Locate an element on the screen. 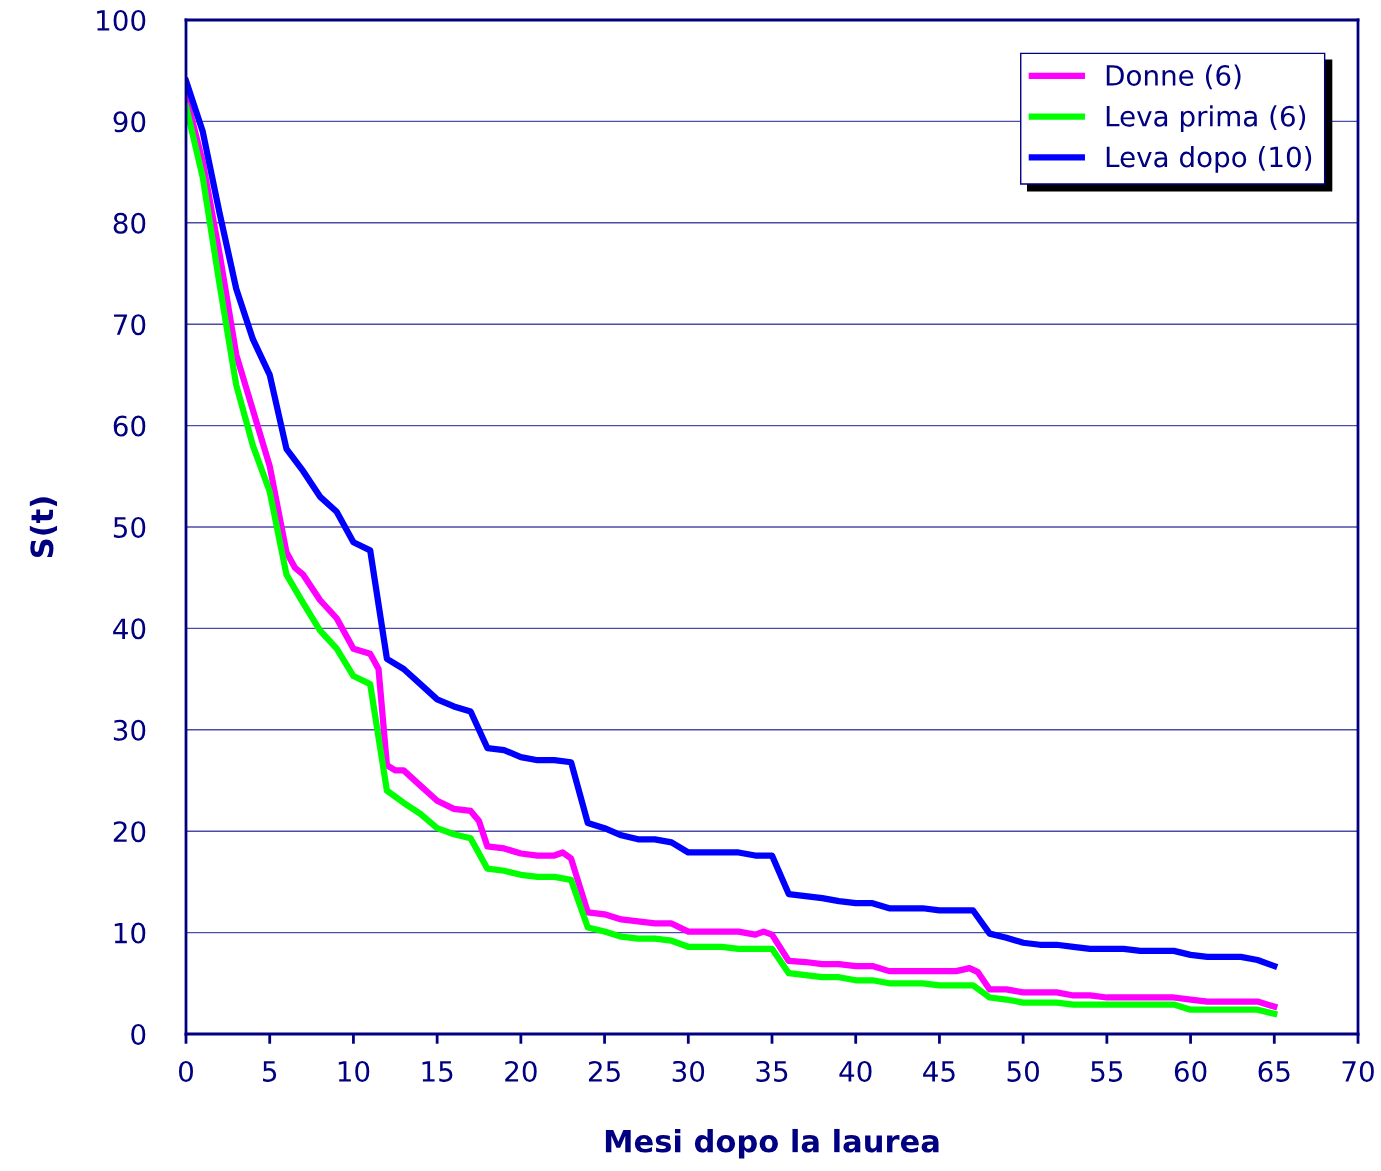  x-tick-label: 65 is located at coordinates (1274, 1071).